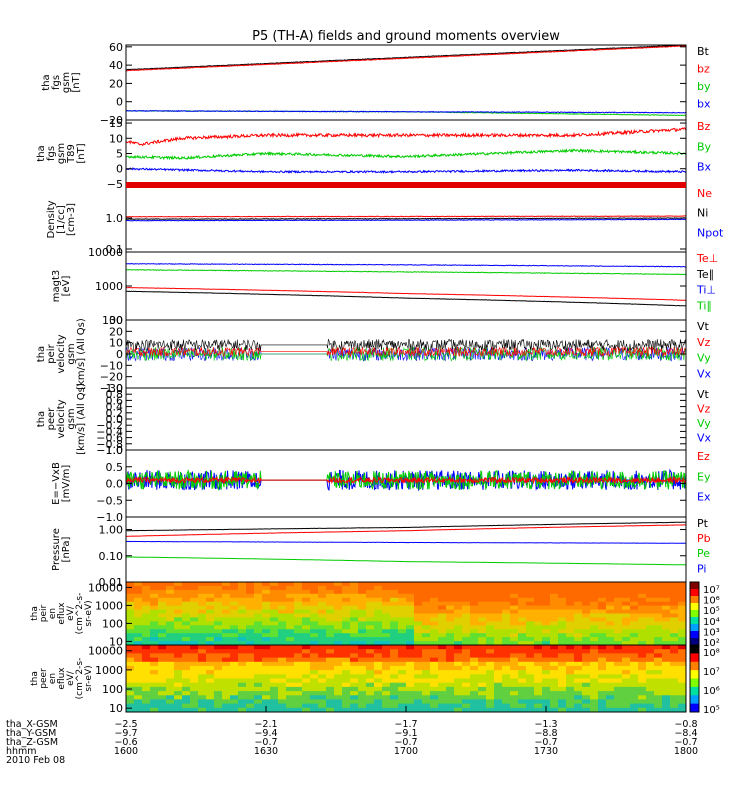  I want to click on x-row-label: hhmm, so click(21, 751).